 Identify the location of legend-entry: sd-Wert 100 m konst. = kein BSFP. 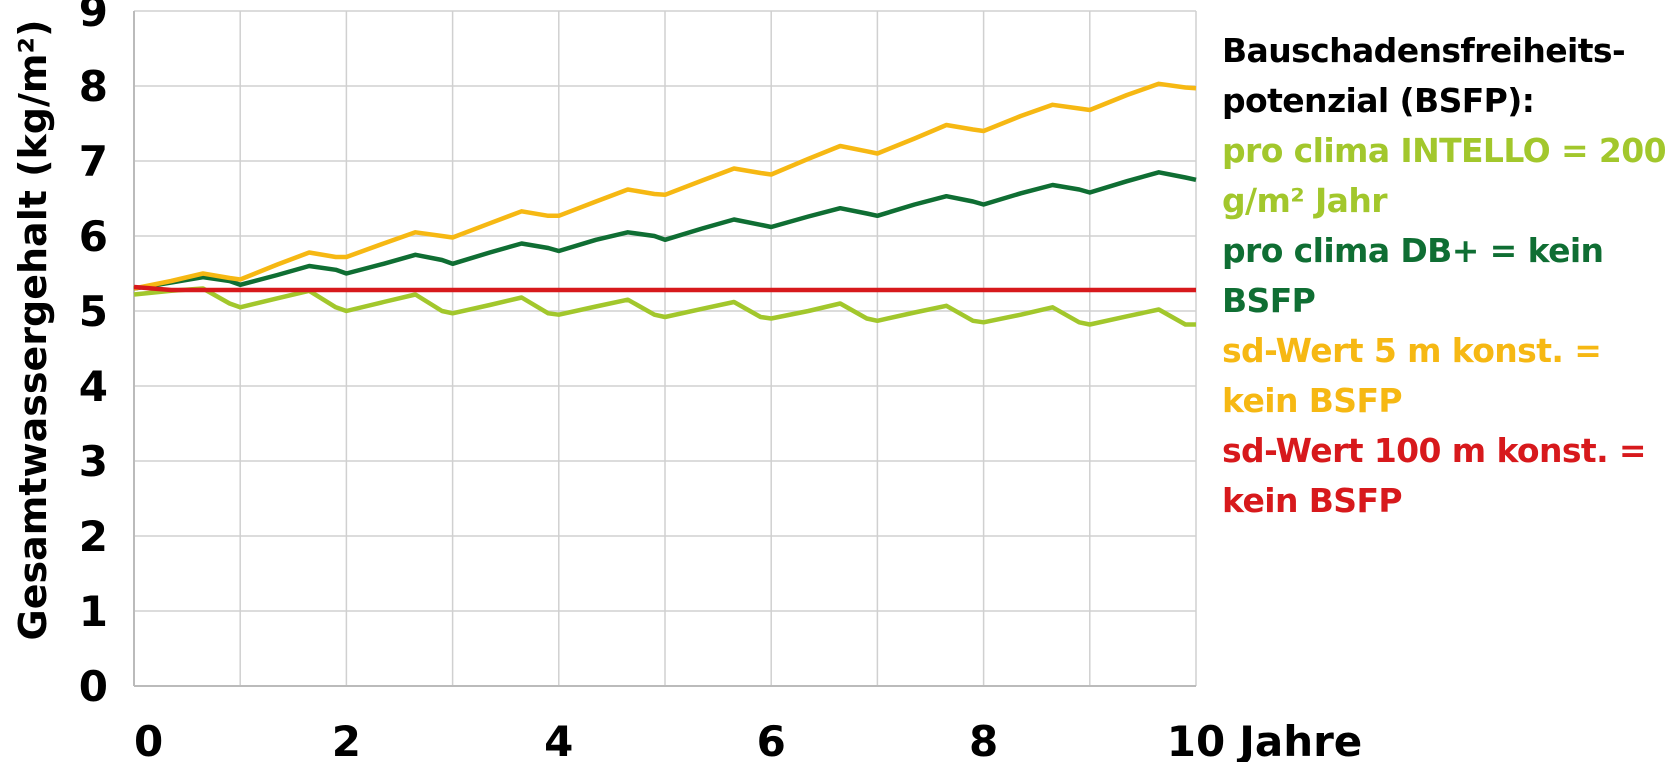
(1434, 475).